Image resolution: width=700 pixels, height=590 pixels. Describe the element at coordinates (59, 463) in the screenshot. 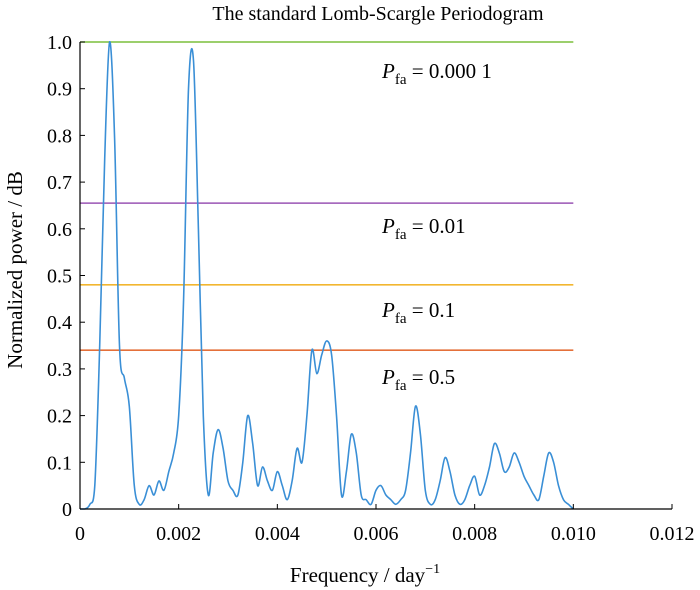

I see `y-tick-label: 0.1` at that location.